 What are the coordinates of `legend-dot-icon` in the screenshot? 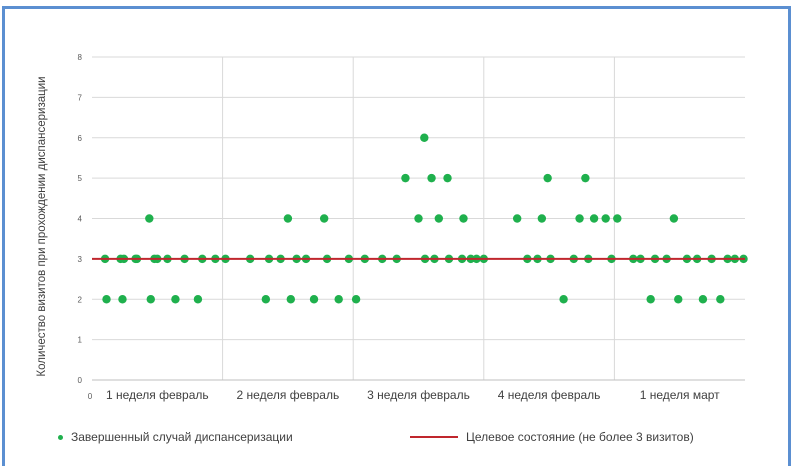 It's located at (60, 437).